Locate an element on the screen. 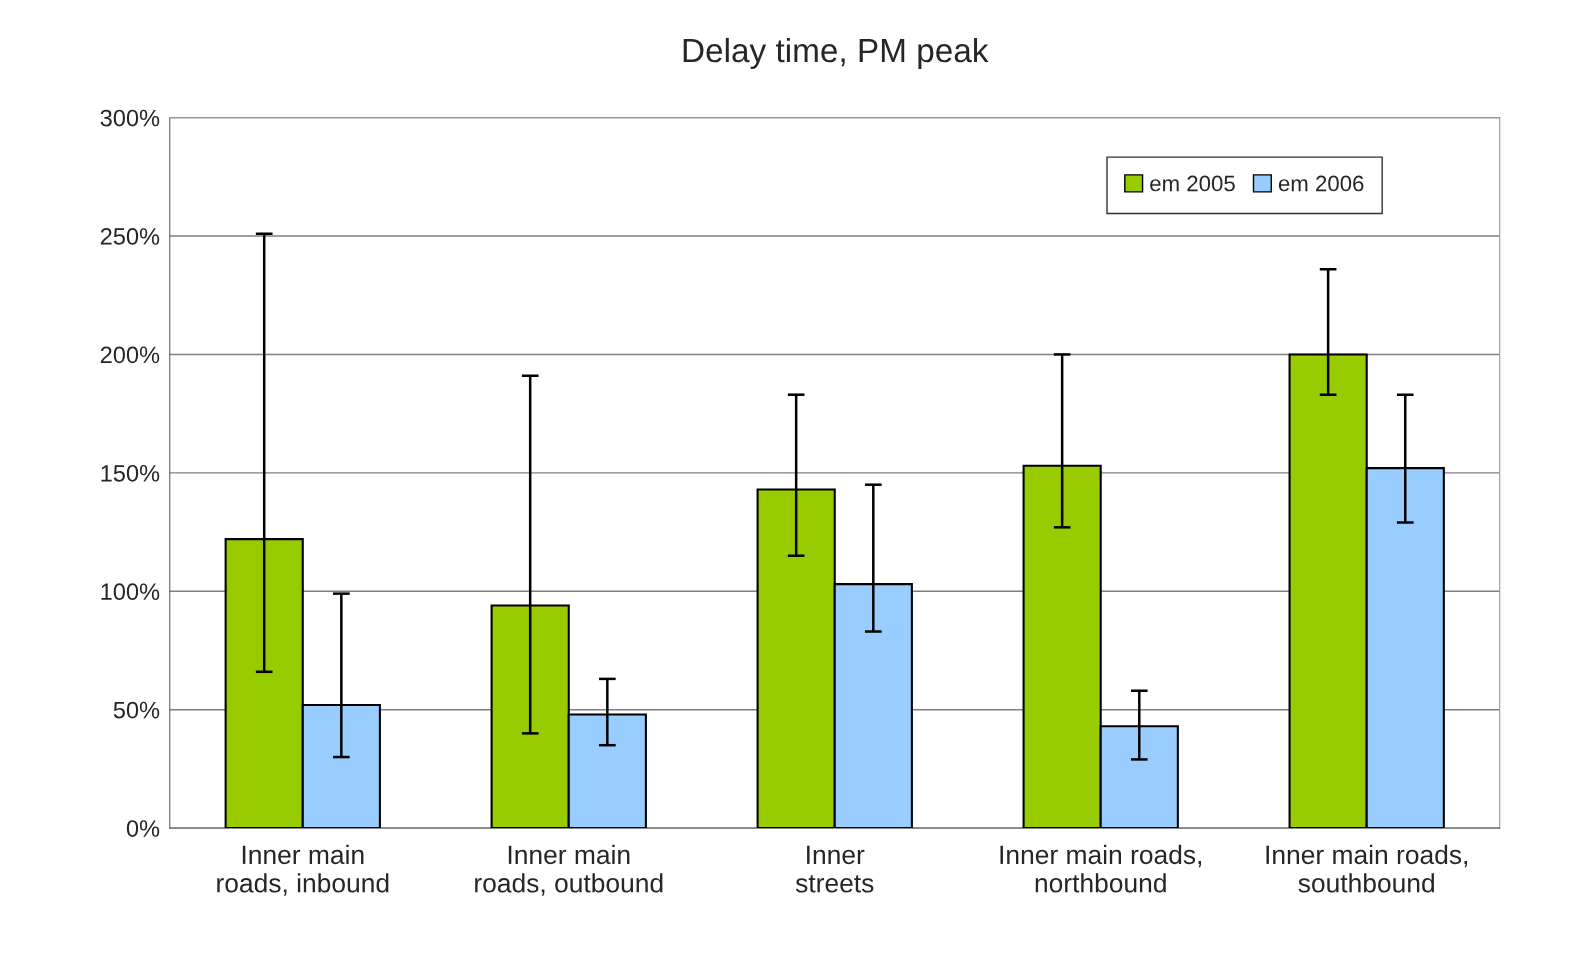  legend-label: em 2006 is located at coordinates (1321, 183).